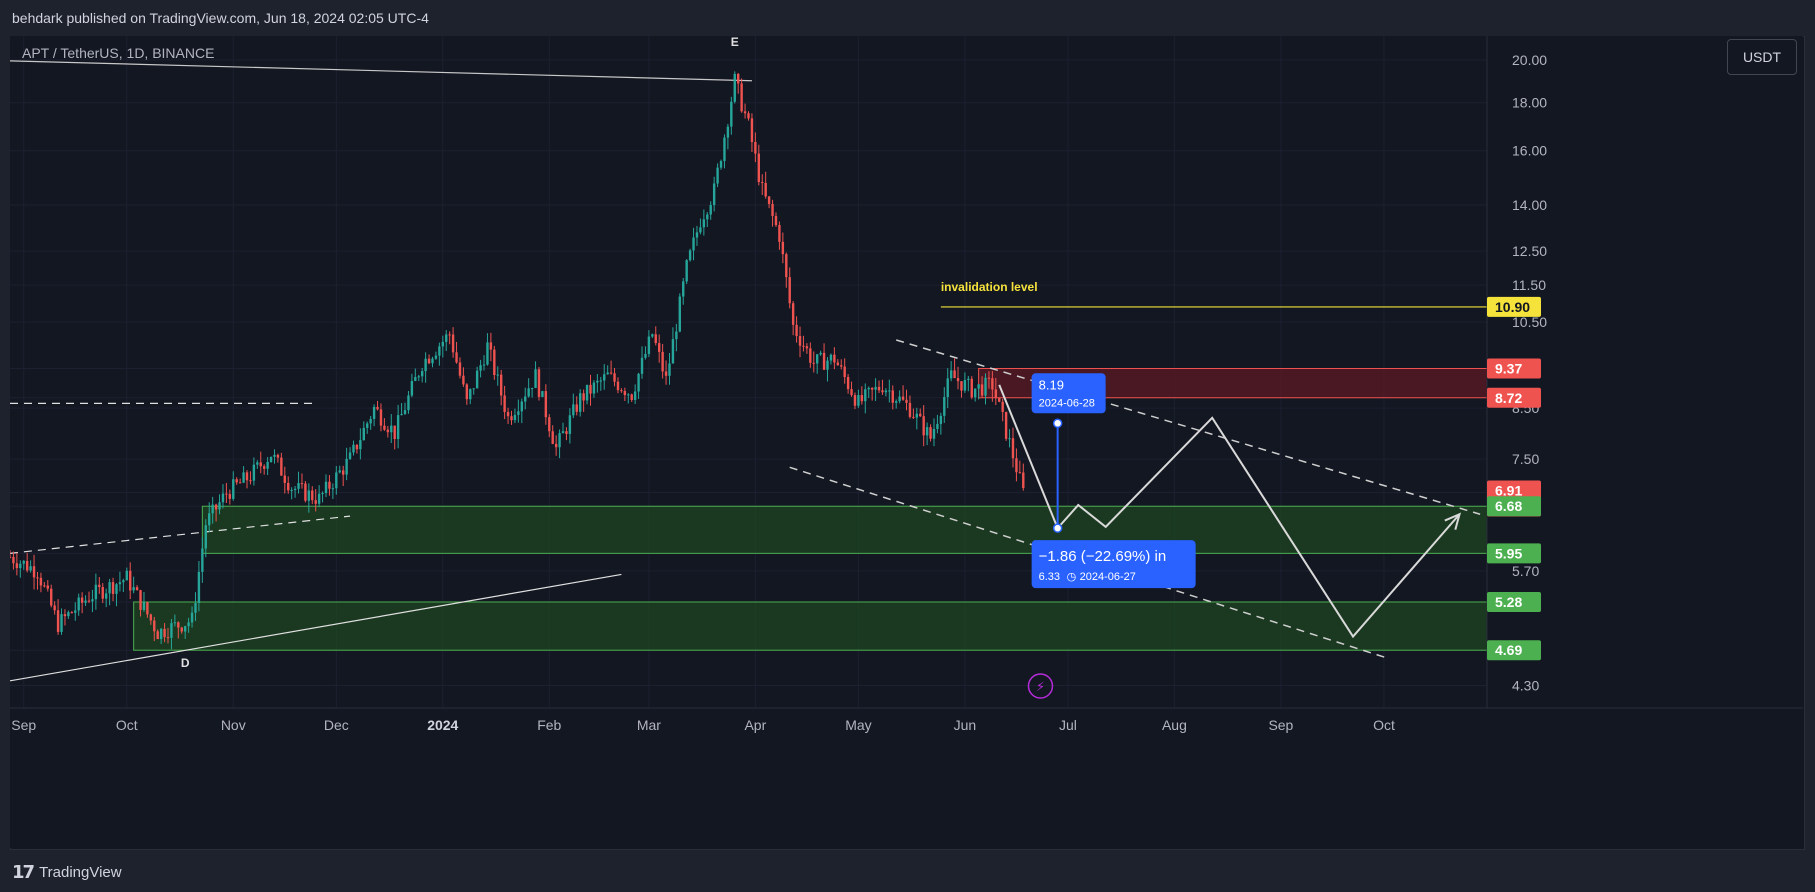 The height and width of the screenshot is (892, 1815). What do you see at coordinates (381, 71) in the screenshot?
I see `trendline-top` at bounding box center [381, 71].